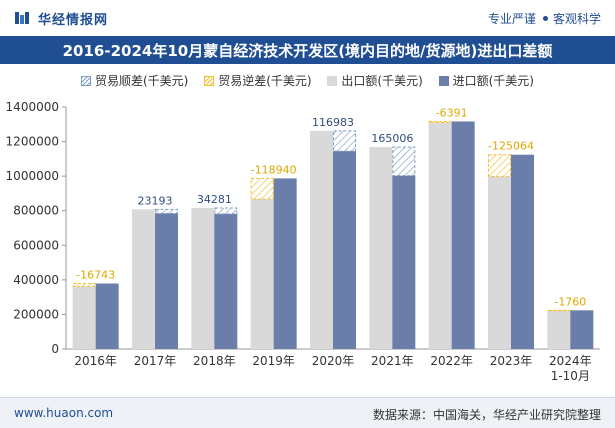  What do you see at coordinates (63, 413) in the screenshot?
I see `footer-site: www.huaon.com` at bounding box center [63, 413].